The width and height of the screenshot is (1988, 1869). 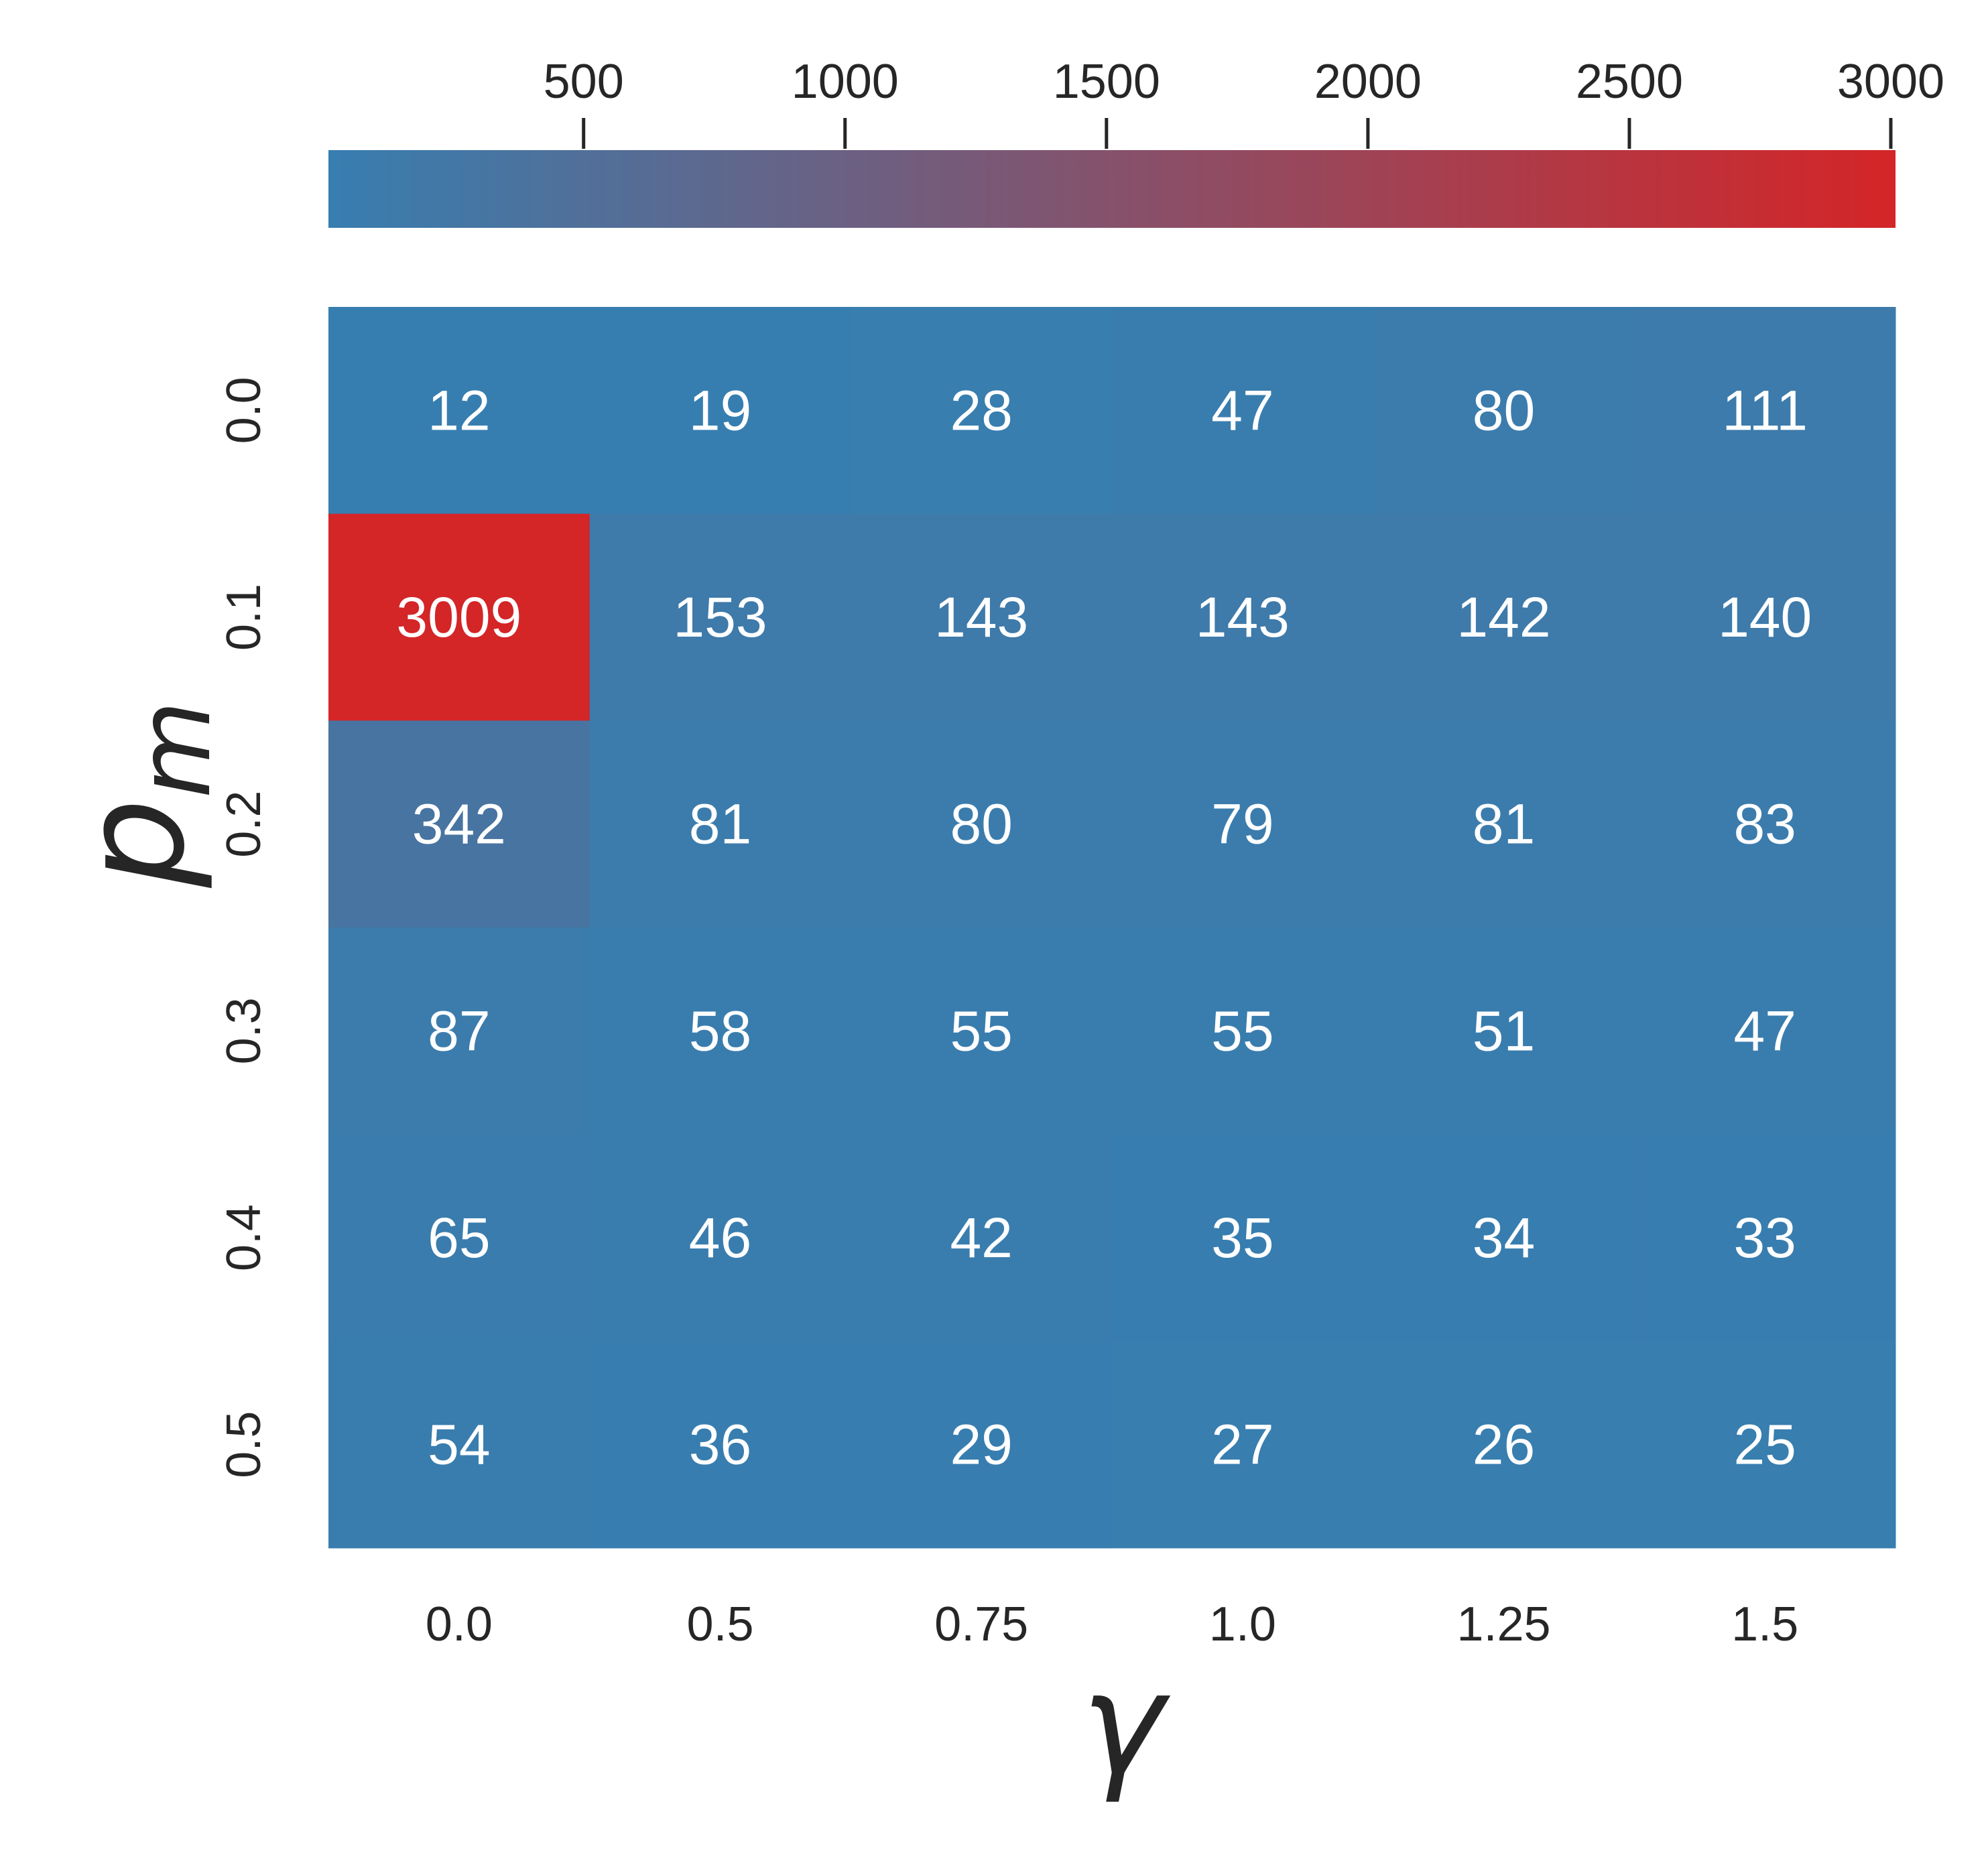 I want to click on colorbar-ticks: 500 1000 1500 2000 2500 3000, so click(x=1244, y=102).